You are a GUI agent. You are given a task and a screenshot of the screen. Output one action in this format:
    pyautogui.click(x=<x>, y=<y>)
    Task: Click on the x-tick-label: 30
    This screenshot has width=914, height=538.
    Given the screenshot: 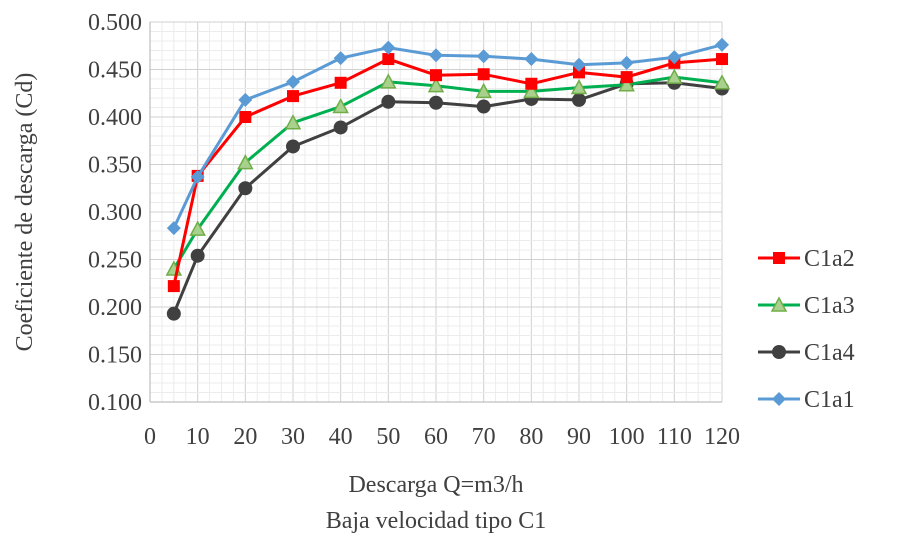 What is the action you would take?
    pyautogui.click(x=293, y=437)
    